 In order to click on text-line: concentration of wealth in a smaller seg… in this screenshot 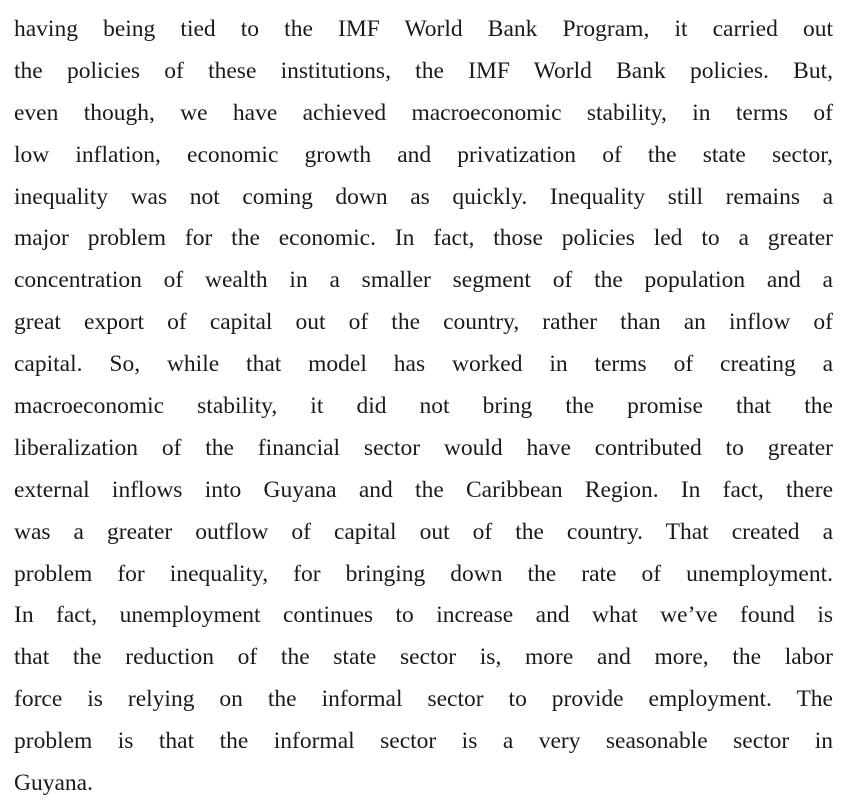, I will do `click(423, 280)`.